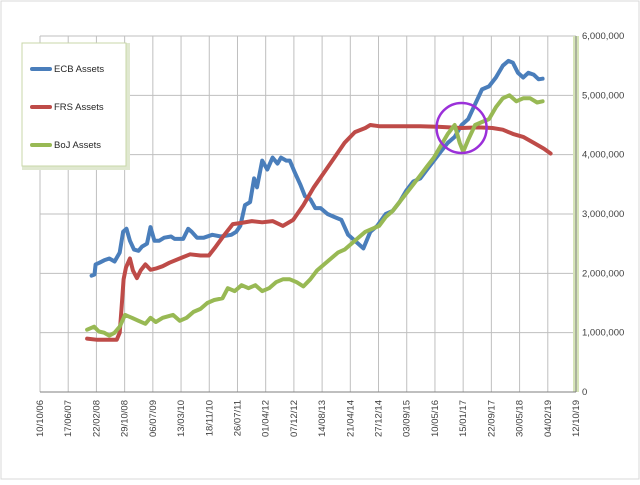 Image resolution: width=640 pixels, height=485 pixels. I want to click on x-tick-label: 22/02/08, so click(96, 418).